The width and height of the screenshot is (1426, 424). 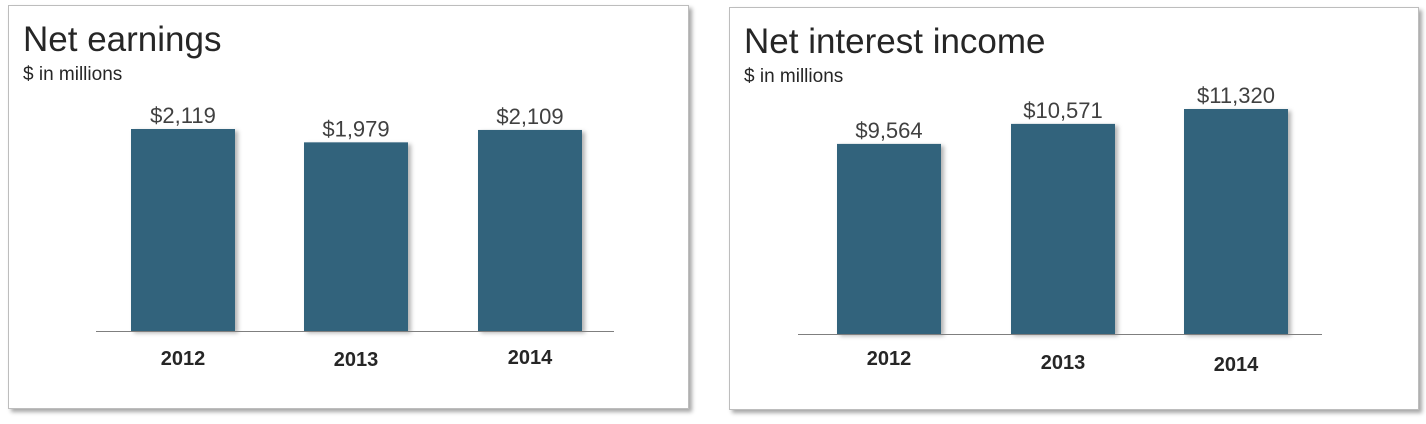 What do you see at coordinates (529, 116) in the screenshot?
I see `value-label-2014: $2,109` at bounding box center [529, 116].